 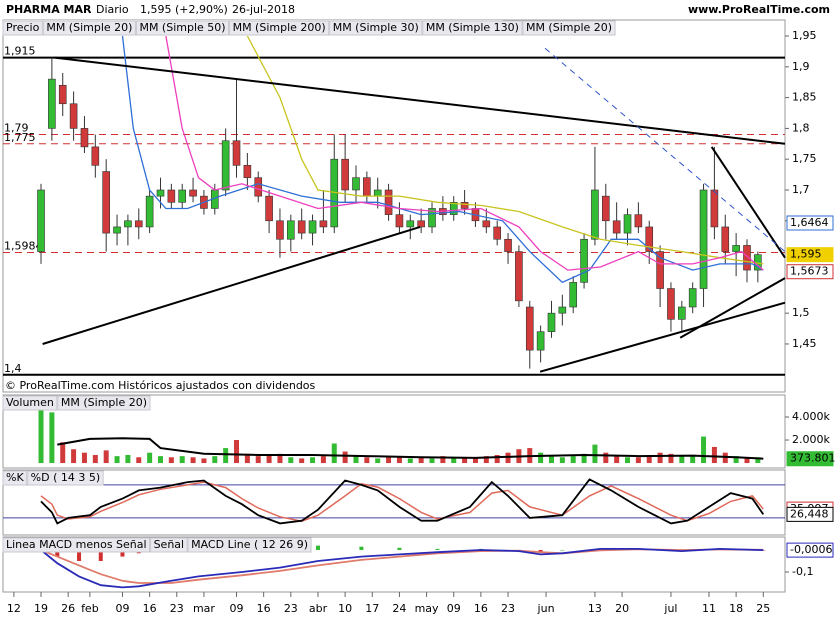 What do you see at coordinates (376, 27) in the screenshot?
I see `legend-entry: MM (Simple 30)` at bounding box center [376, 27].